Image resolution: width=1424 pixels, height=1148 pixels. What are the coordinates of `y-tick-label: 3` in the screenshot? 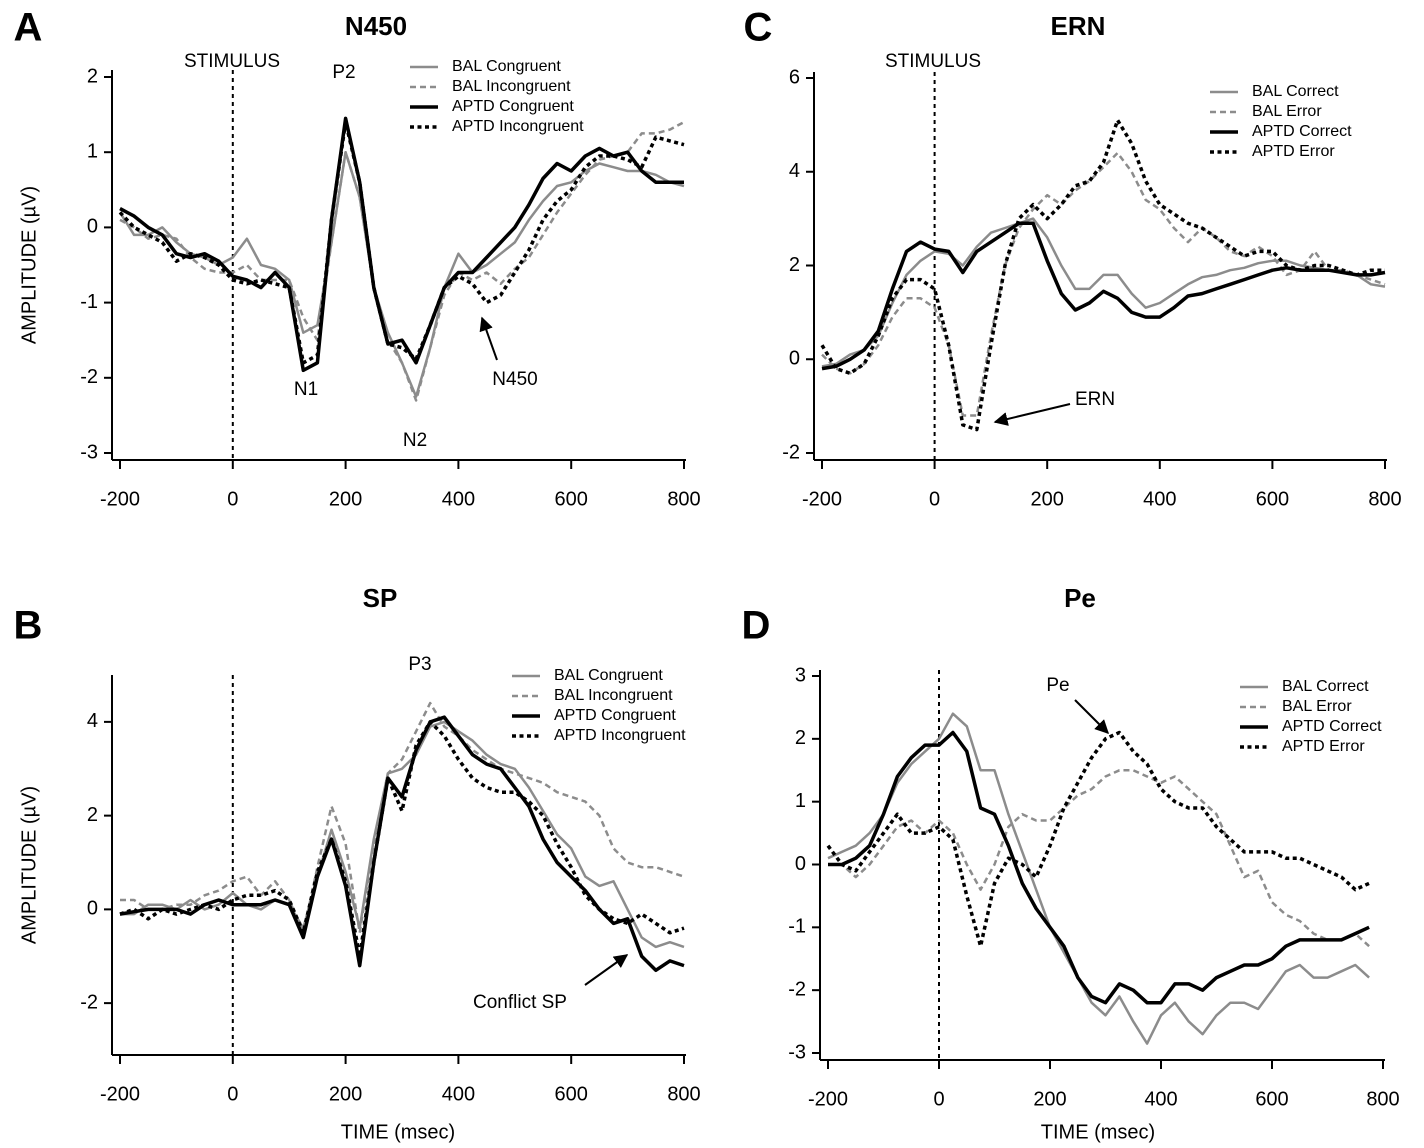 It's located at (800, 675).